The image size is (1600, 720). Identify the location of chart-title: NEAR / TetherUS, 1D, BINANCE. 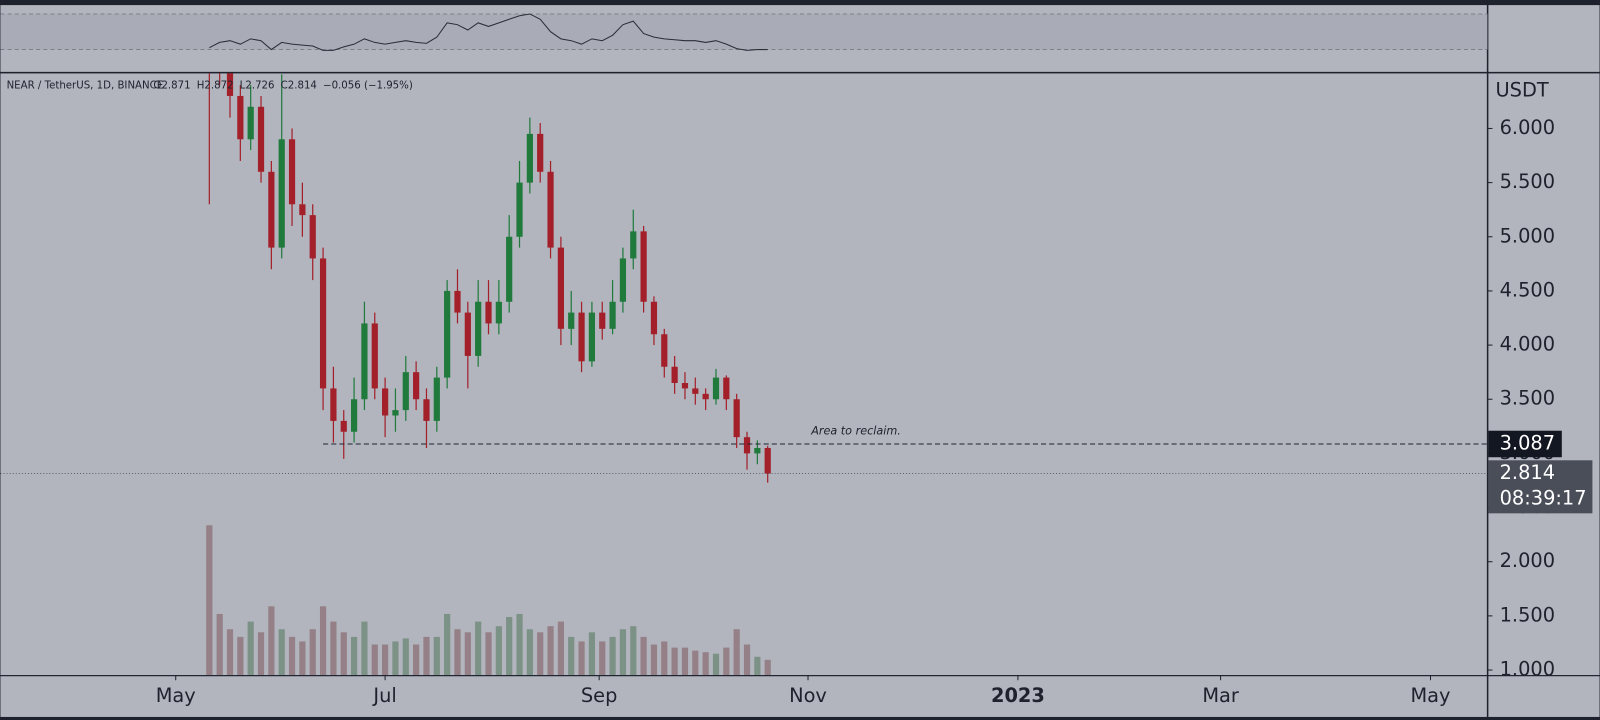
(85, 86).